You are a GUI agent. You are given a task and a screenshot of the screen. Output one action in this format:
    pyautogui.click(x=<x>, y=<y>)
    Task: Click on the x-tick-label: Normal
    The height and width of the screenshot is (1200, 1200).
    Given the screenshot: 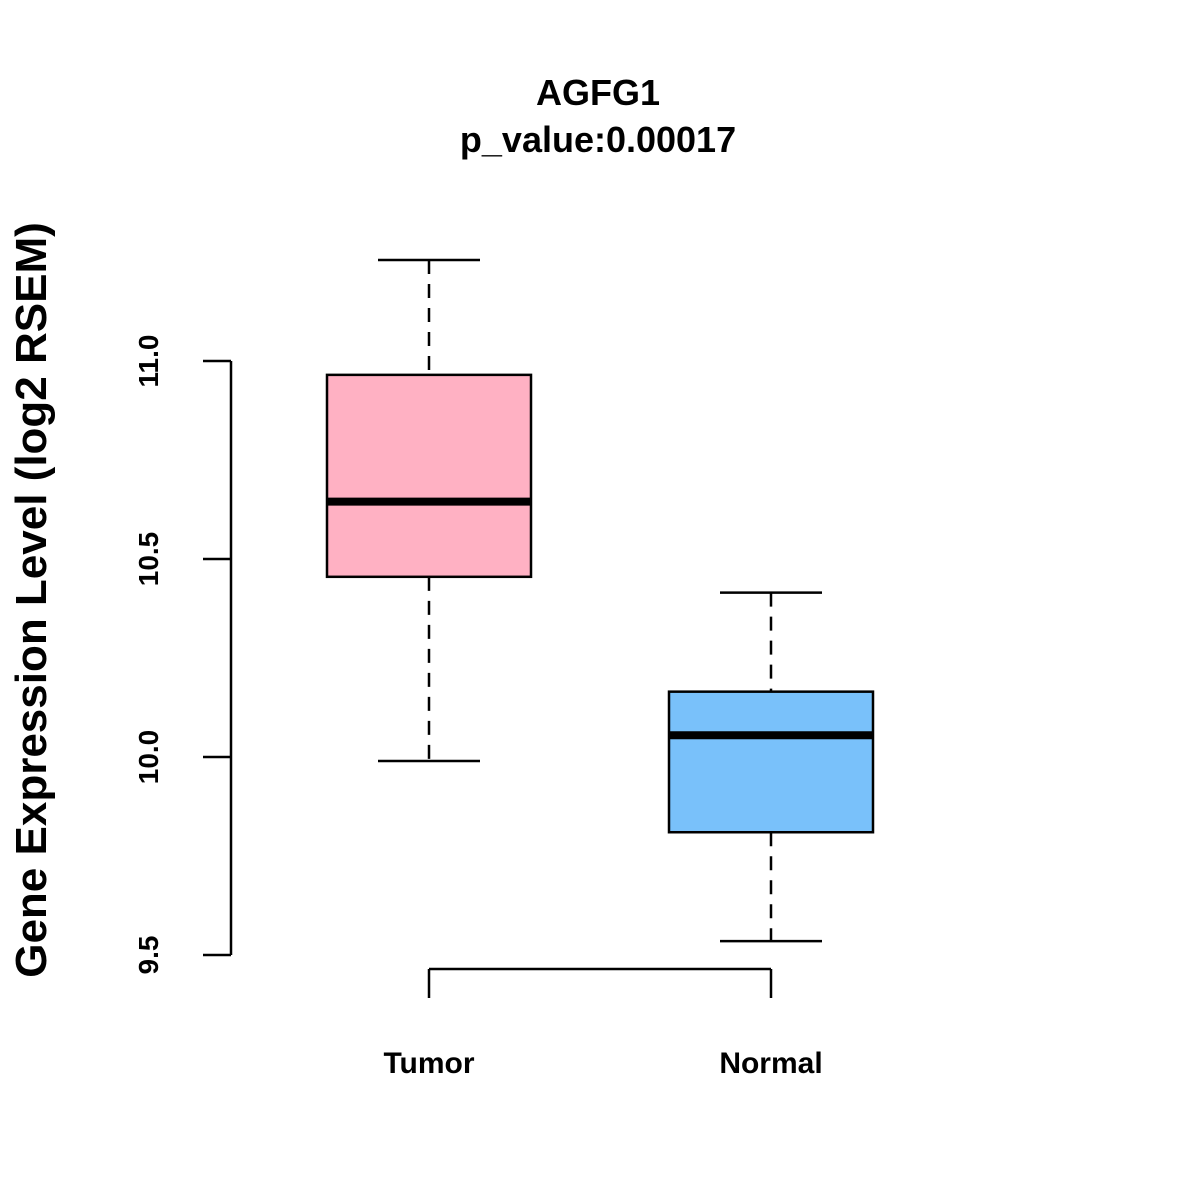 What is the action you would take?
    pyautogui.click(x=770, y=1063)
    